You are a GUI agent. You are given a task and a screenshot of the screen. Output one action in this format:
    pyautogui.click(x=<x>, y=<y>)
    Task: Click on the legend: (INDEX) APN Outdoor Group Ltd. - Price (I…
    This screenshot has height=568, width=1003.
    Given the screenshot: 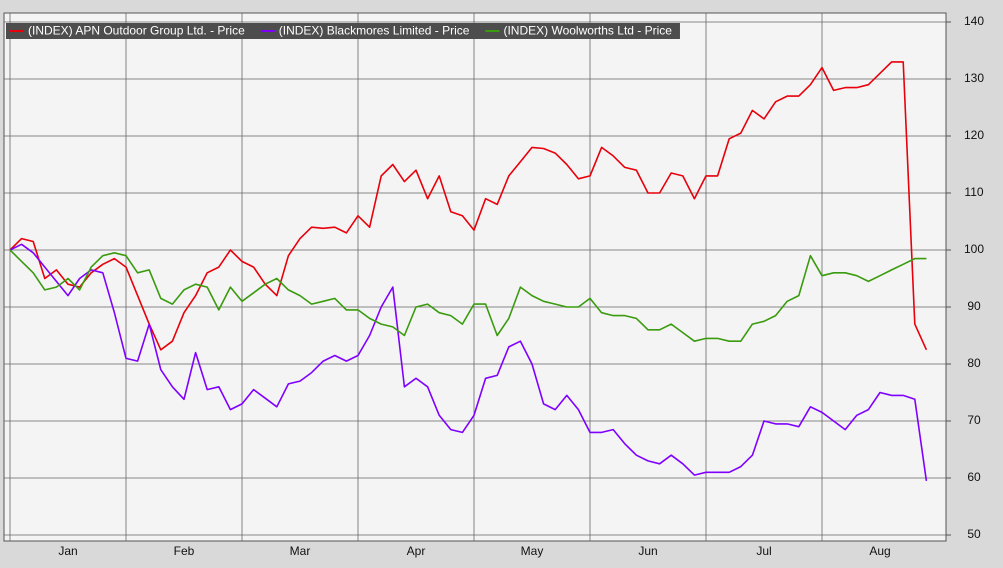 What is the action you would take?
    pyautogui.click(x=343, y=31)
    